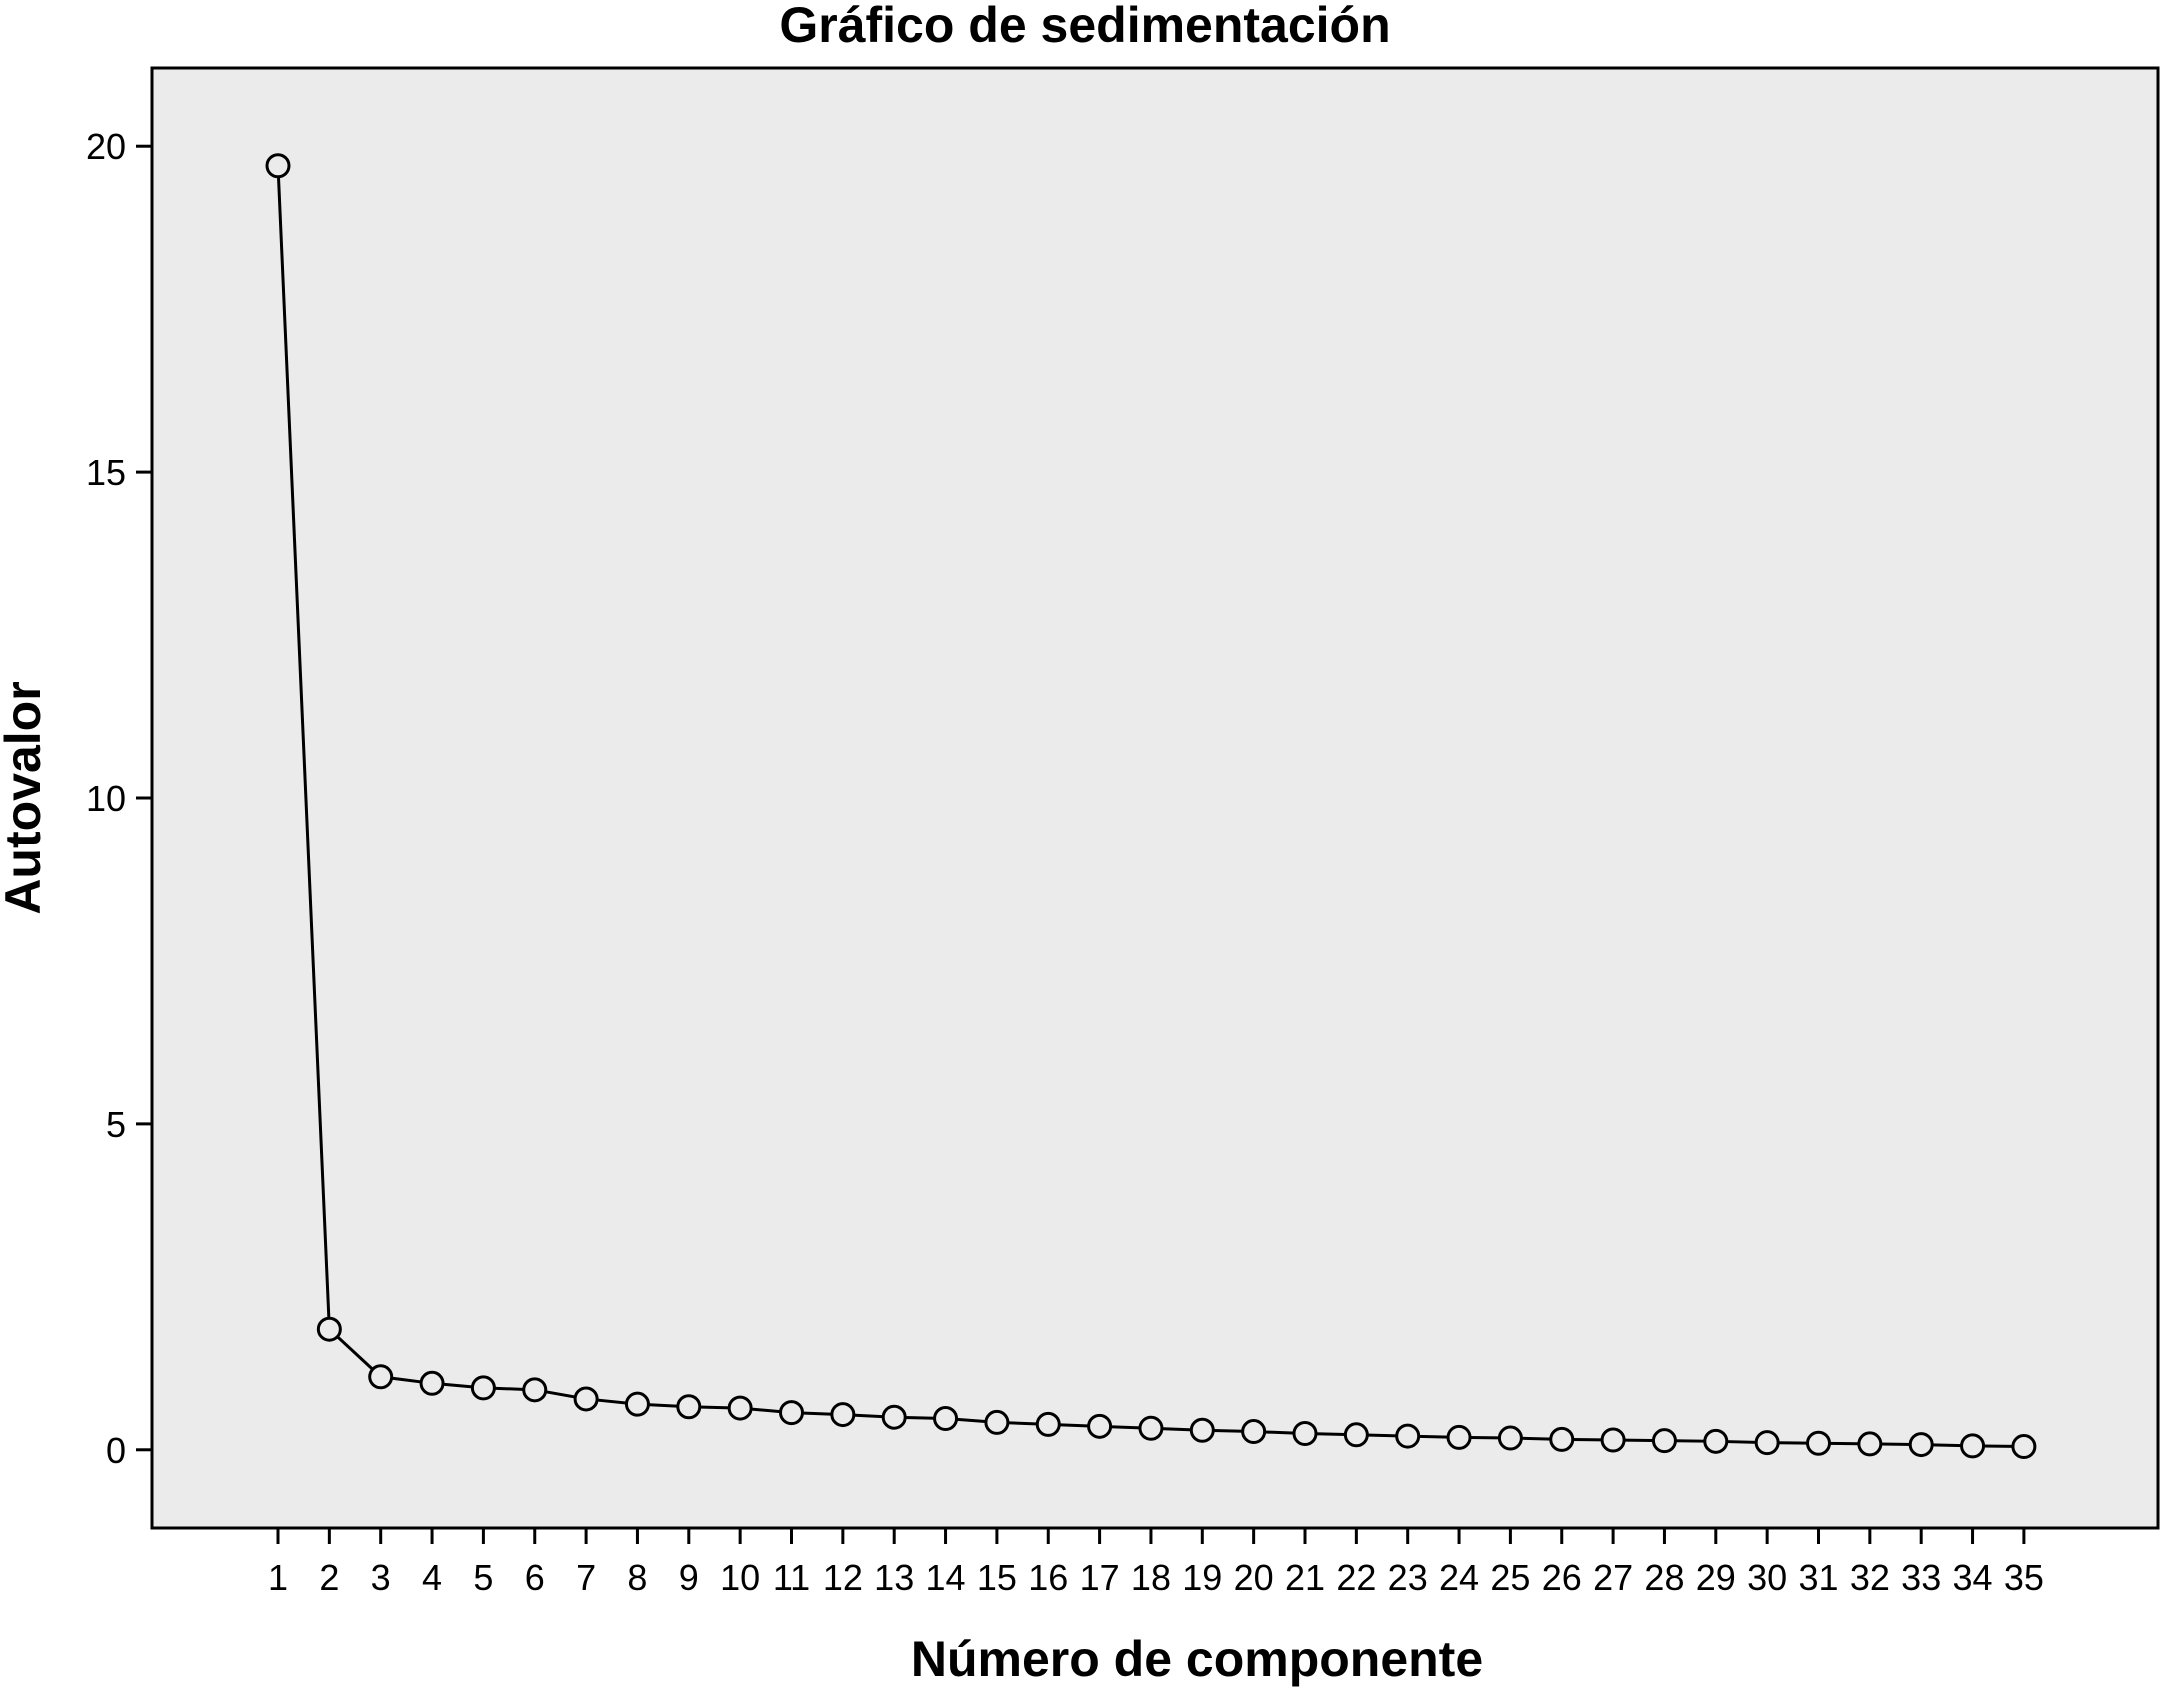 Image resolution: width=2167 pixels, height=1690 pixels. I want to click on x-tick-label: 1, so click(278, 1577).